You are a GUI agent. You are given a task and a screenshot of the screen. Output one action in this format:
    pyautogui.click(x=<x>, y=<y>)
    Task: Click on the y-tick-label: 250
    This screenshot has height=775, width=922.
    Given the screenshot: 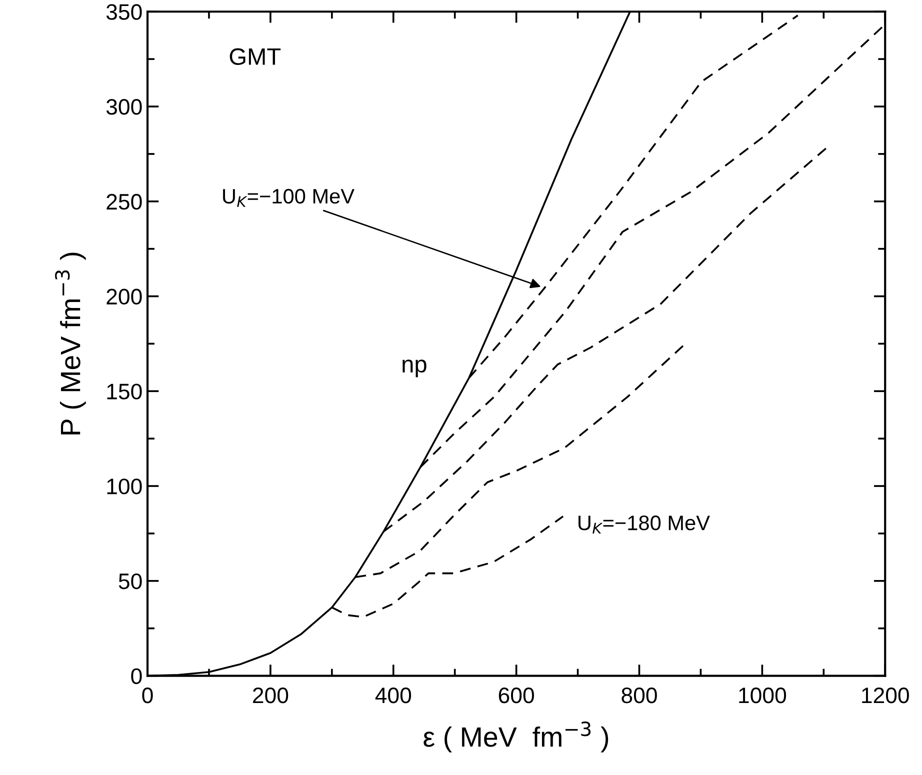 What is the action you would take?
    pyautogui.click(x=124, y=202)
    